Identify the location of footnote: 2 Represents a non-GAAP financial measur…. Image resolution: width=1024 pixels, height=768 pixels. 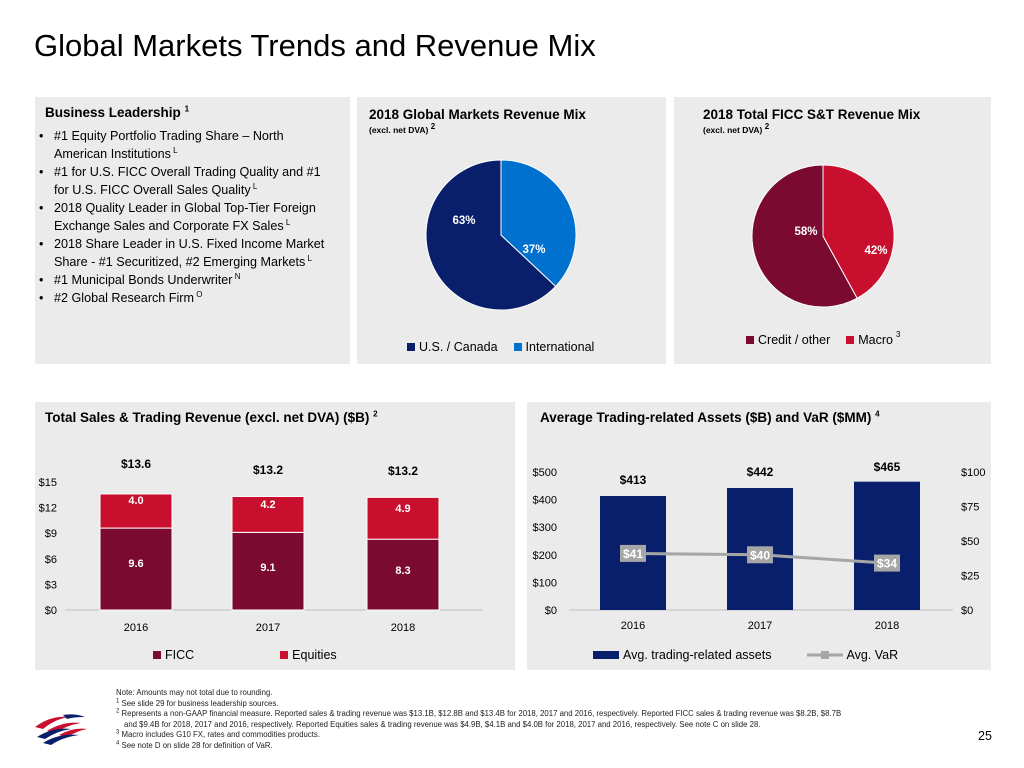
(479, 713).